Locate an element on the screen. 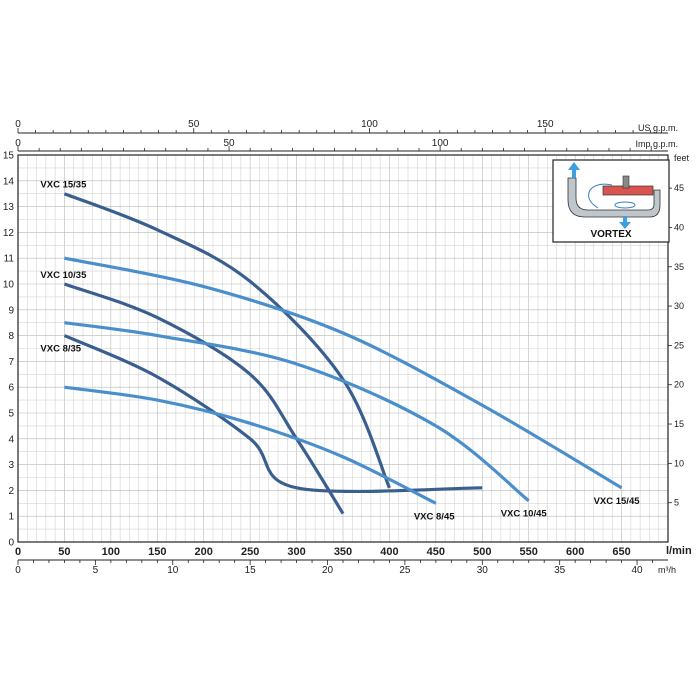 The height and width of the screenshot is (700, 700). y-tick-label: 6 is located at coordinates (11, 388).